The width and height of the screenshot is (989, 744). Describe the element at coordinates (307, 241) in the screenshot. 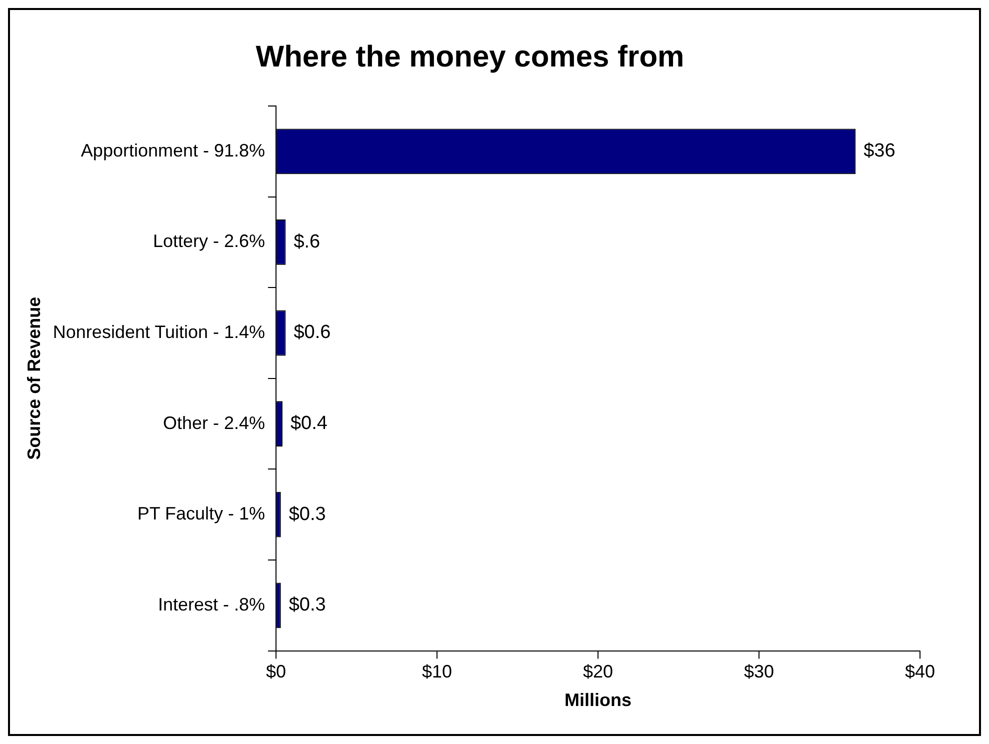

I see `data-label: $.6` at that location.